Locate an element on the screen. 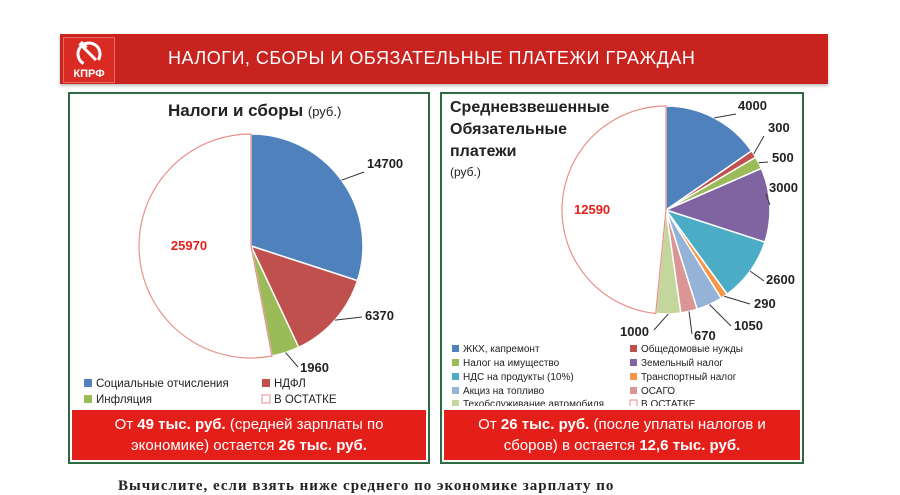 The image size is (900, 495). chart-title-line-2: Обязательные is located at coordinates (508, 129).